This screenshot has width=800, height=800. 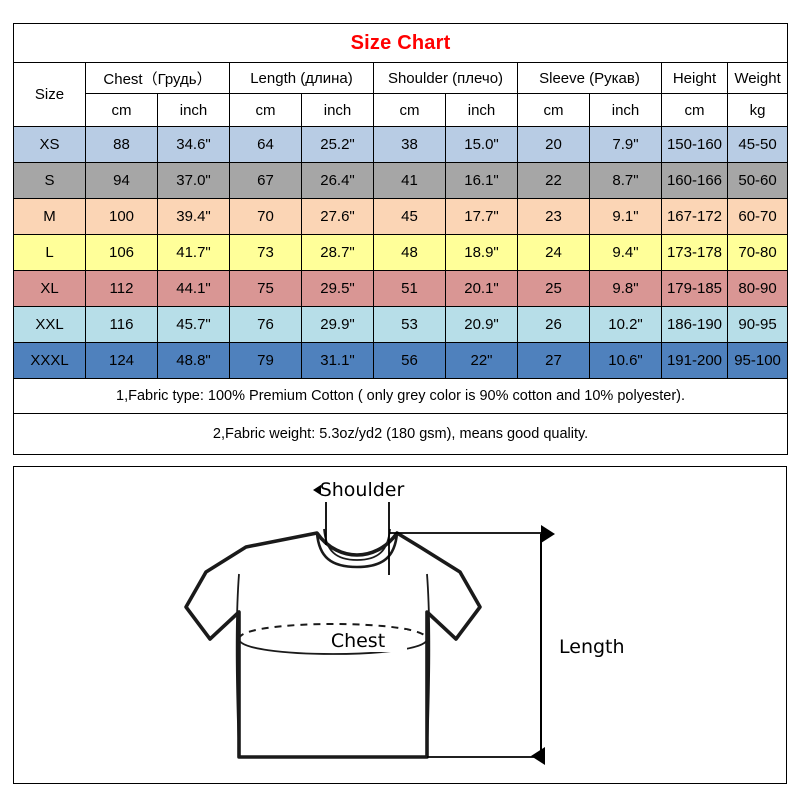 I want to click on unit-header-row: cm inch cm inch cm inch cm inch cm kg, so click(x=401, y=110).